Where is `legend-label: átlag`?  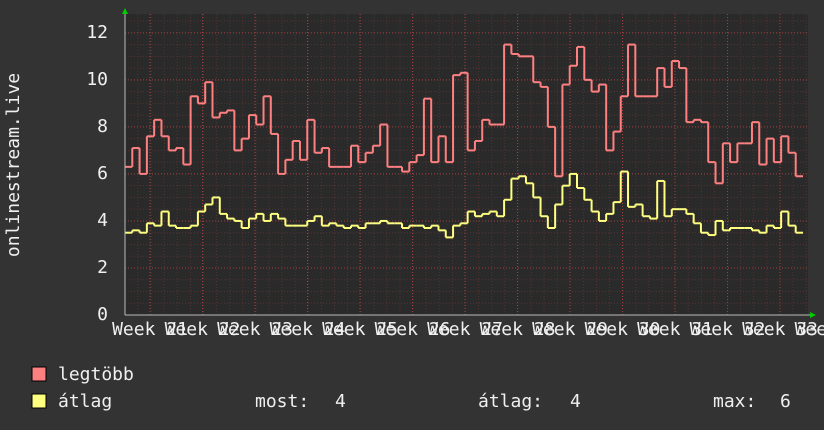
legend-label: átlag is located at coordinates (85, 401).